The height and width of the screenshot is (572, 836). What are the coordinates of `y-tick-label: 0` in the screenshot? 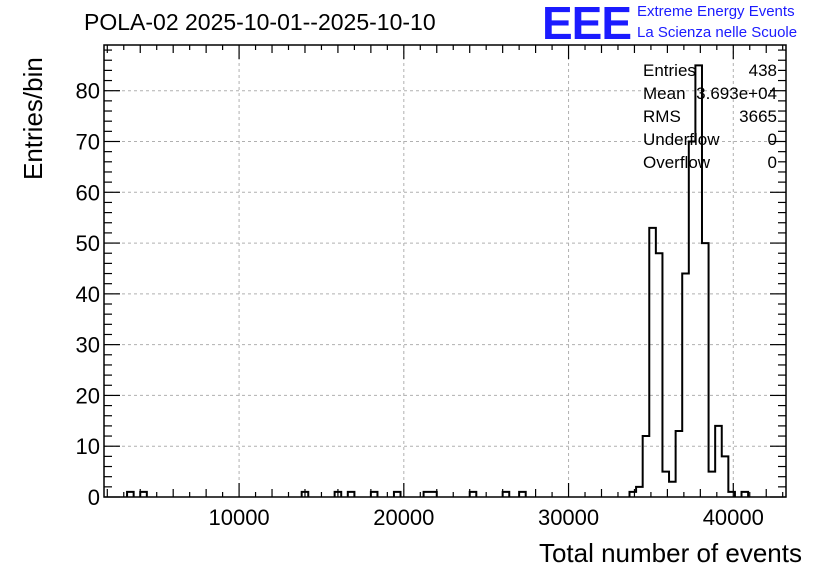 It's located at (94, 497).